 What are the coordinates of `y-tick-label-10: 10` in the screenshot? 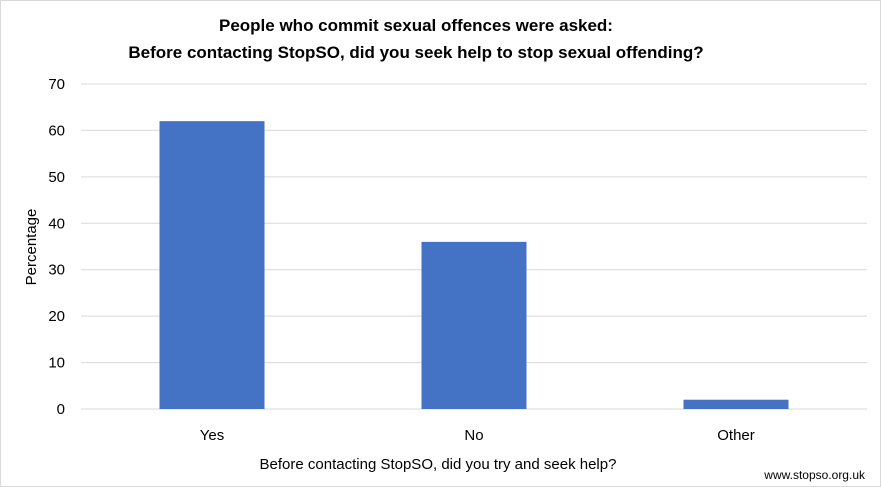 It's located at (56, 363).